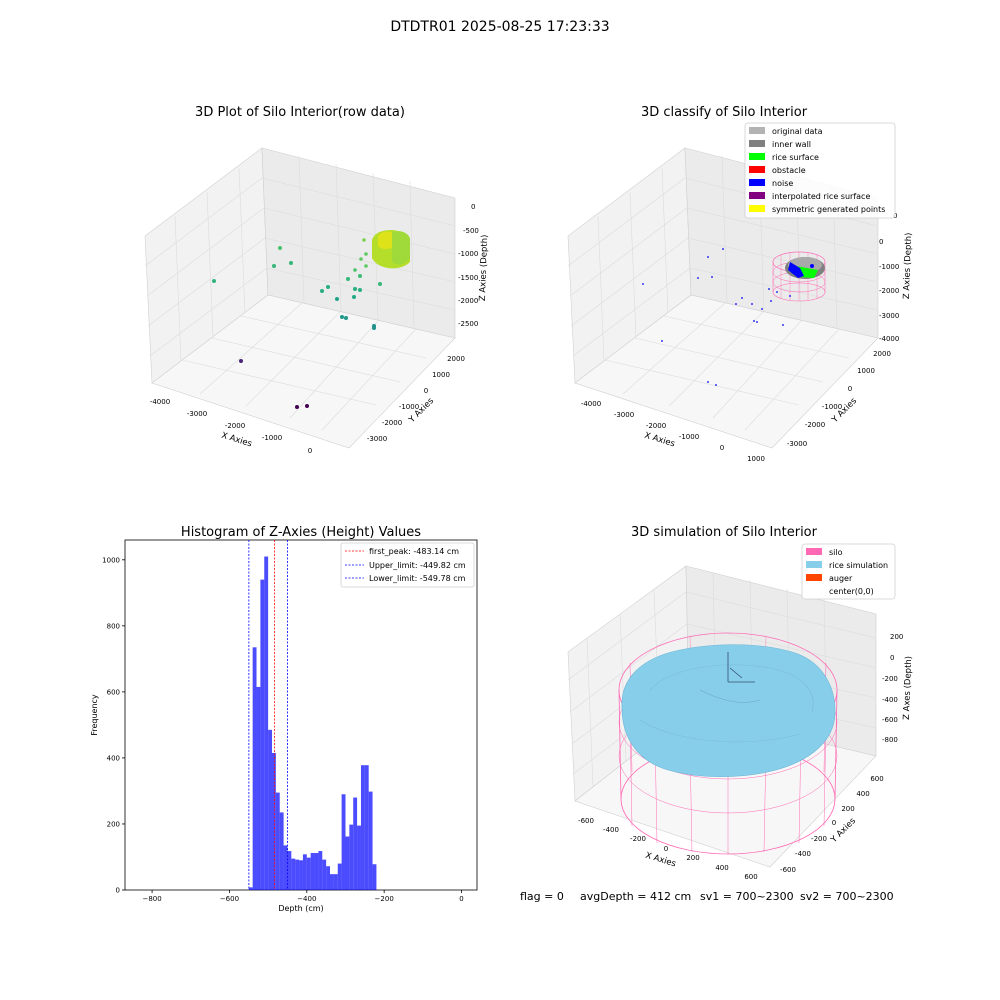 Image resolution: width=1000 pixels, height=1000 pixels. Describe the element at coordinates (771, 183) in the screenshot. I see `classify-legend-entry: noise` at that location.